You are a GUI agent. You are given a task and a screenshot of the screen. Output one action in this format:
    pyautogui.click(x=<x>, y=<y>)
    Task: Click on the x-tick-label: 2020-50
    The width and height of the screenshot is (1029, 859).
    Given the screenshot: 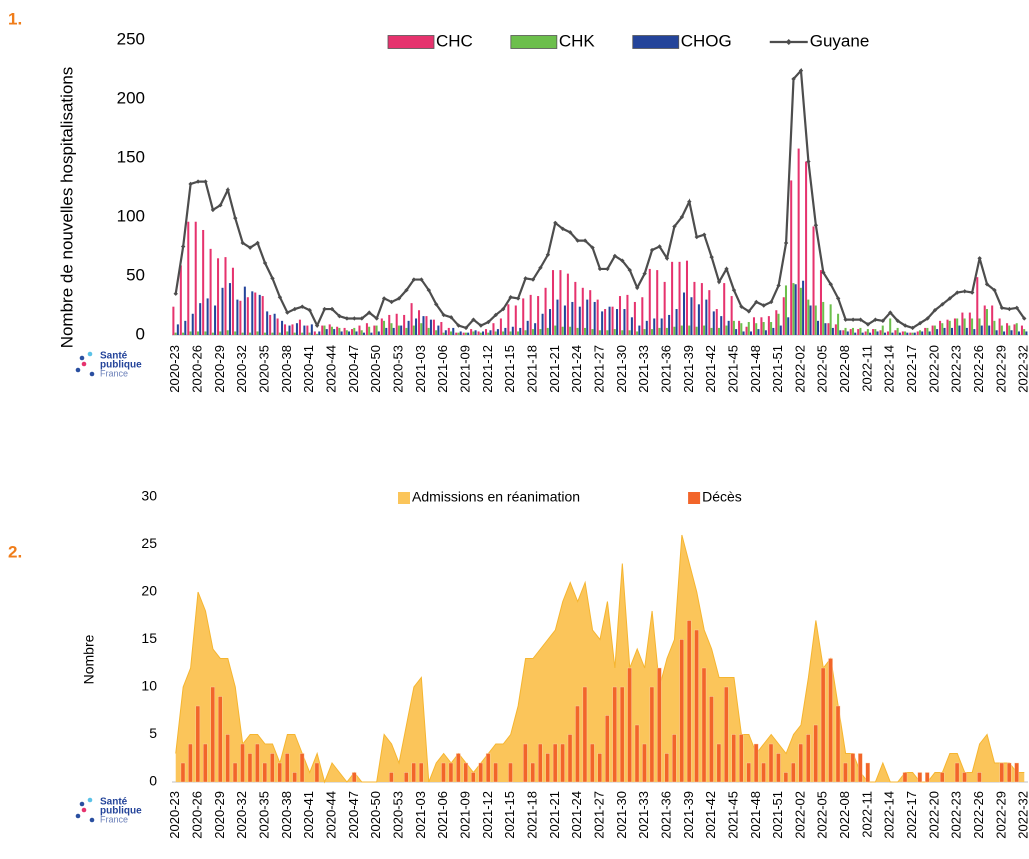 What is the action you would take?
    pyautogui.click(x=375, y=369)
    